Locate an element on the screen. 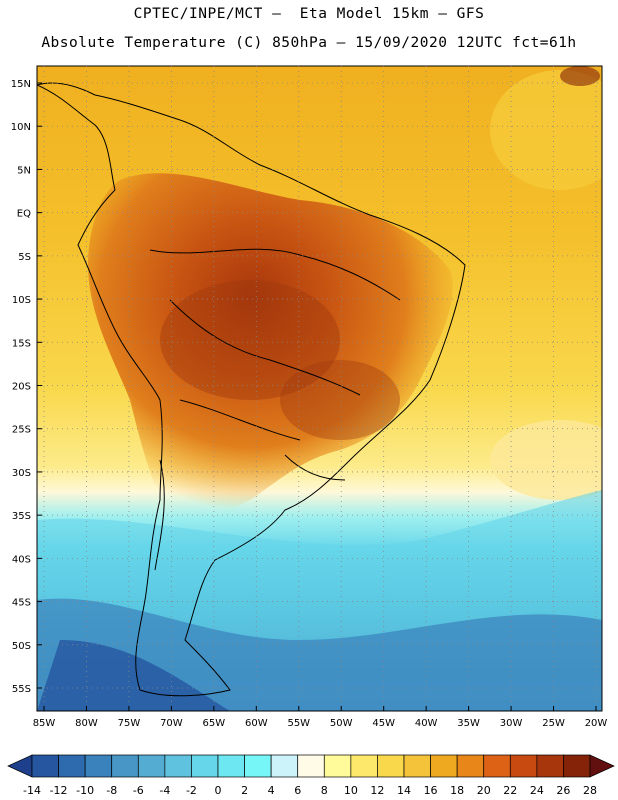 The height and width of the screenshot is (800, 618). colorbar-label: 2 is located at coordinates (244, 790).